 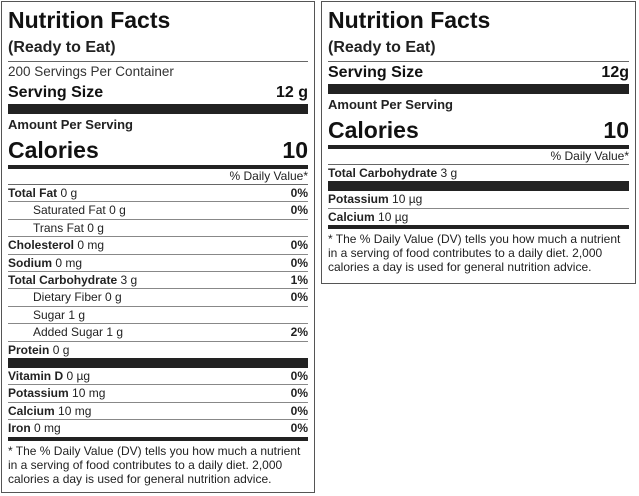 I want to click on nutrient-name: Sugar, so click(x=49, y=314).